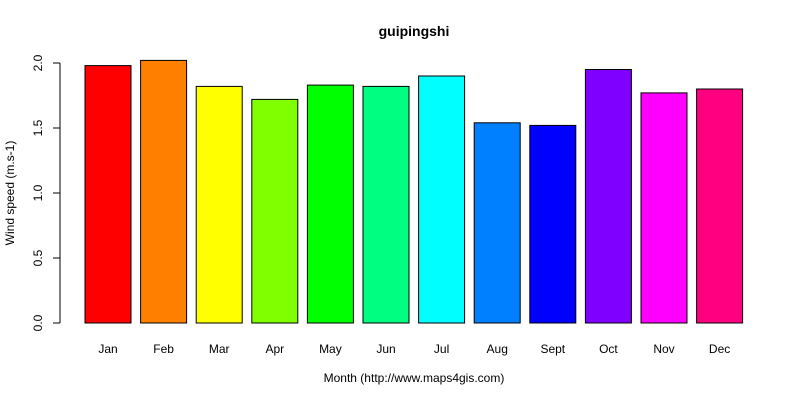 The width and height of the screenshot is (800, 400). Describe the element at coordinates (414, 378) in the screenshot. I see `x-axis-label: Month (http://www.maps4gis.com)` at that location.